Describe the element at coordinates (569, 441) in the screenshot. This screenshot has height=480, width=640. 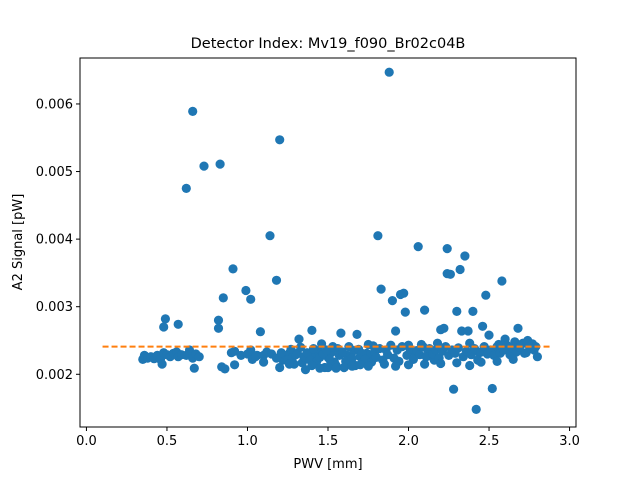
I see `x-tick-label: 3.0` at that location.